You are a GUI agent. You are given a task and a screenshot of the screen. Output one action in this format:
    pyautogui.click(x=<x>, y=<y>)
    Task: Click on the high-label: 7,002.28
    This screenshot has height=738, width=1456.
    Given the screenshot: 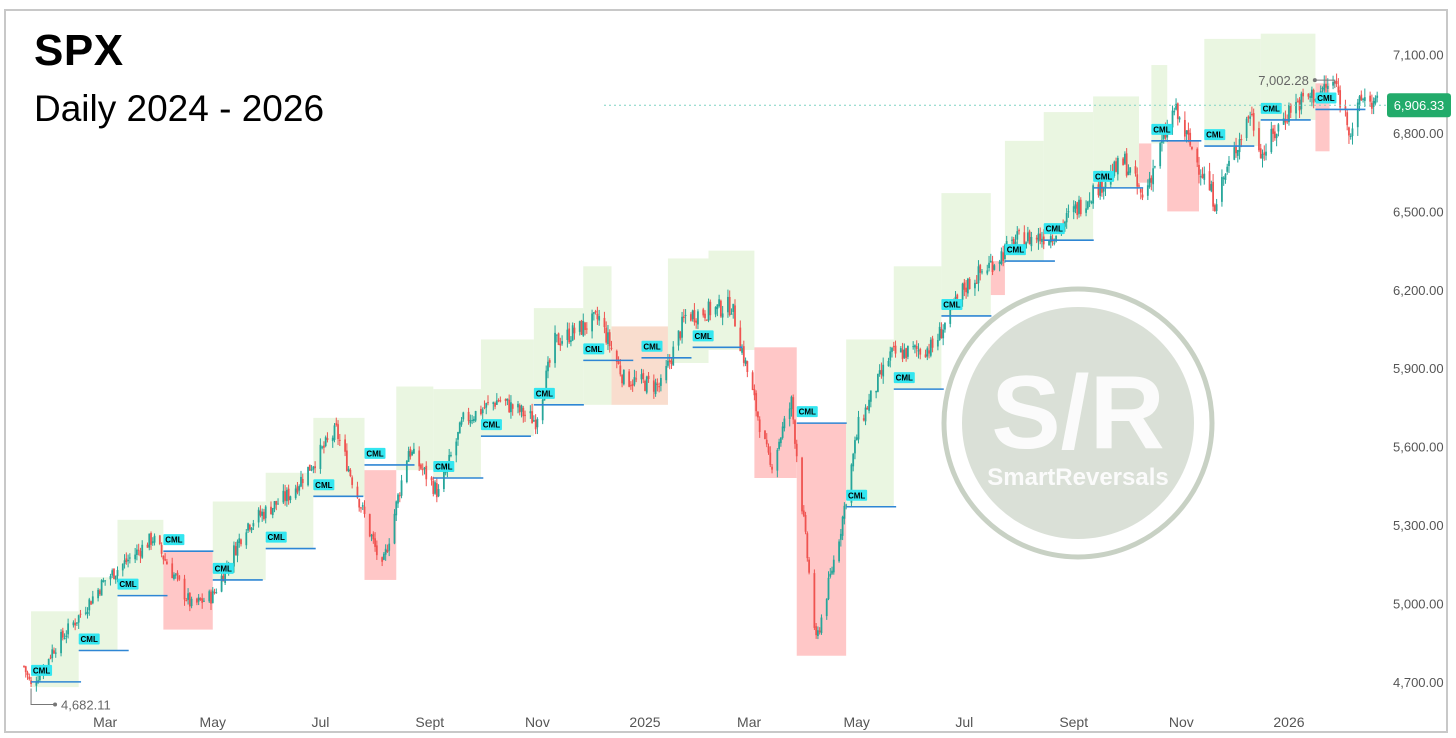 What is the action you would take?
    pyautogui.click(x=1283, y=80)
    